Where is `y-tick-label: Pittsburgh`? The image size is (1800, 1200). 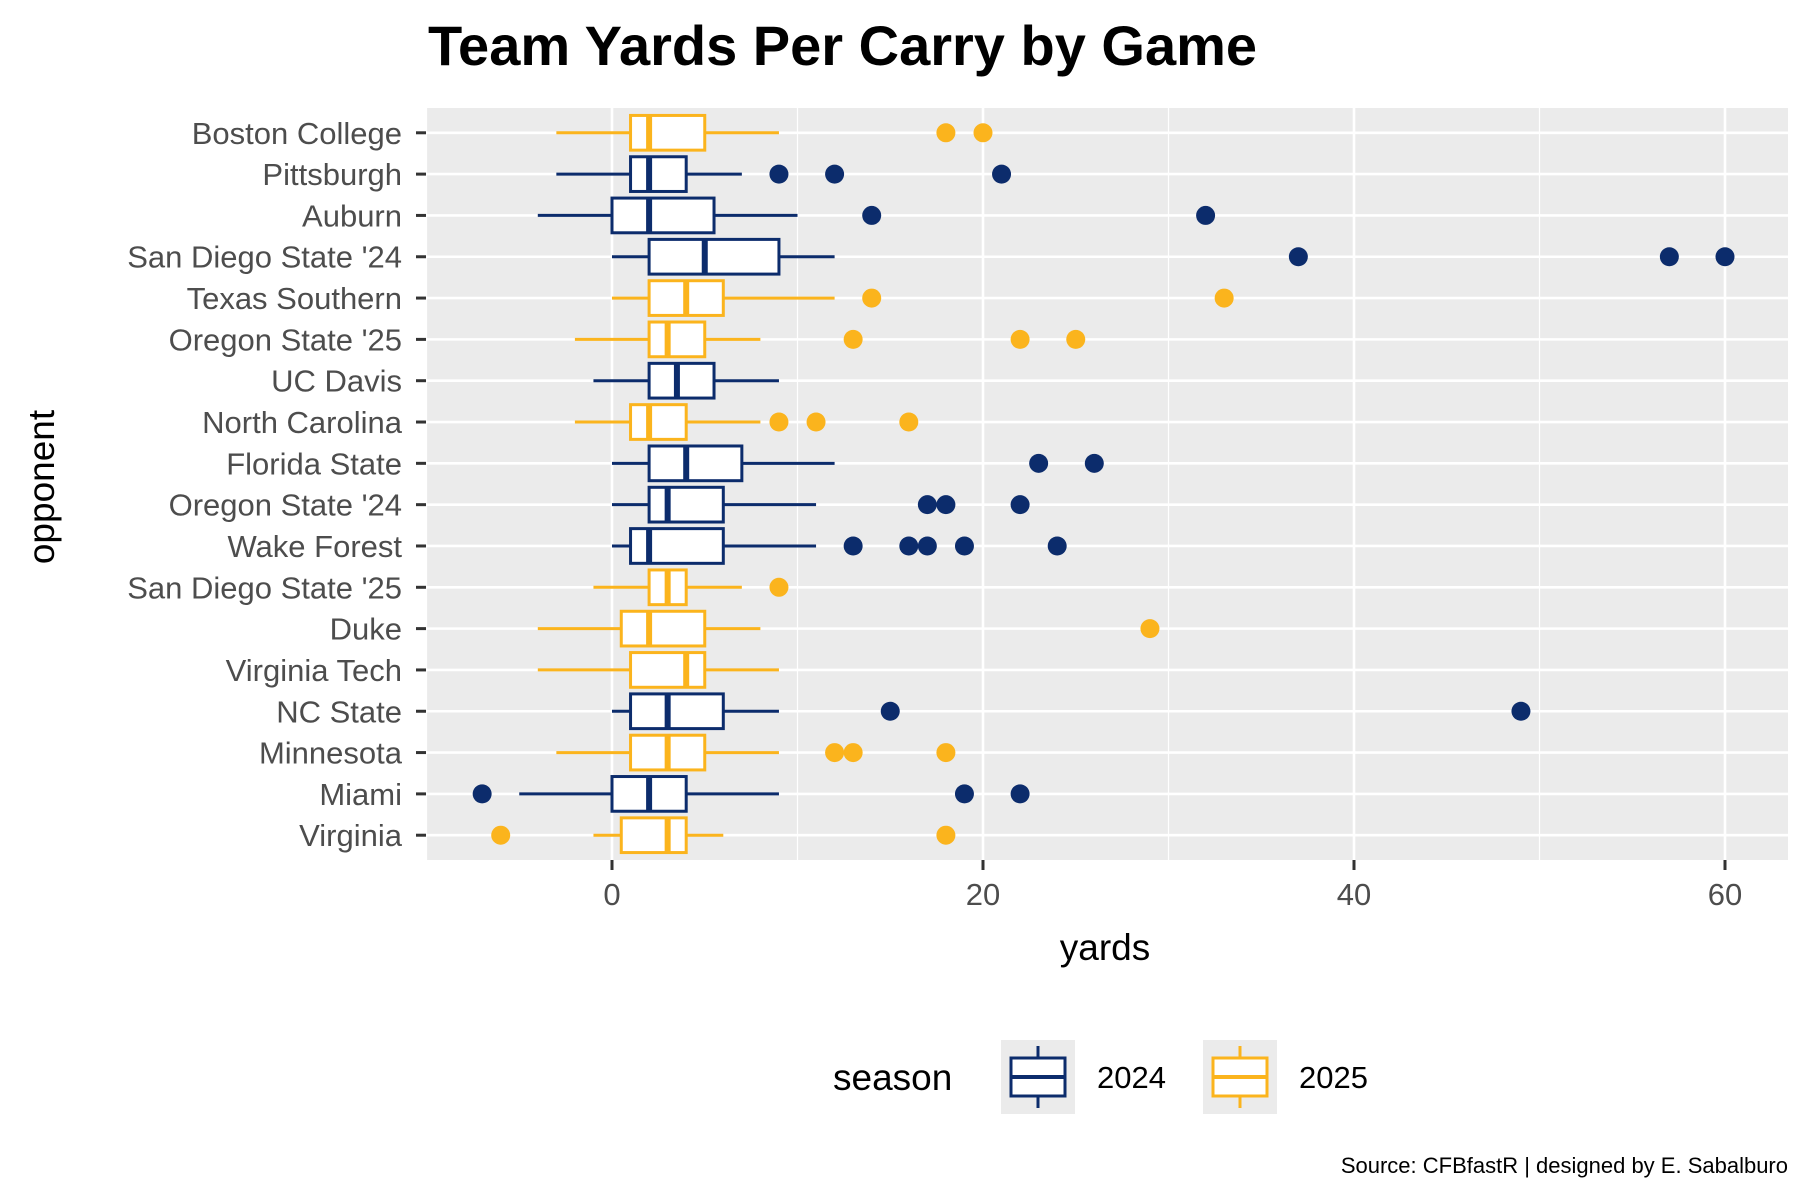 y-tick-label: Pittsburgh is located at coordinates (332, 174).